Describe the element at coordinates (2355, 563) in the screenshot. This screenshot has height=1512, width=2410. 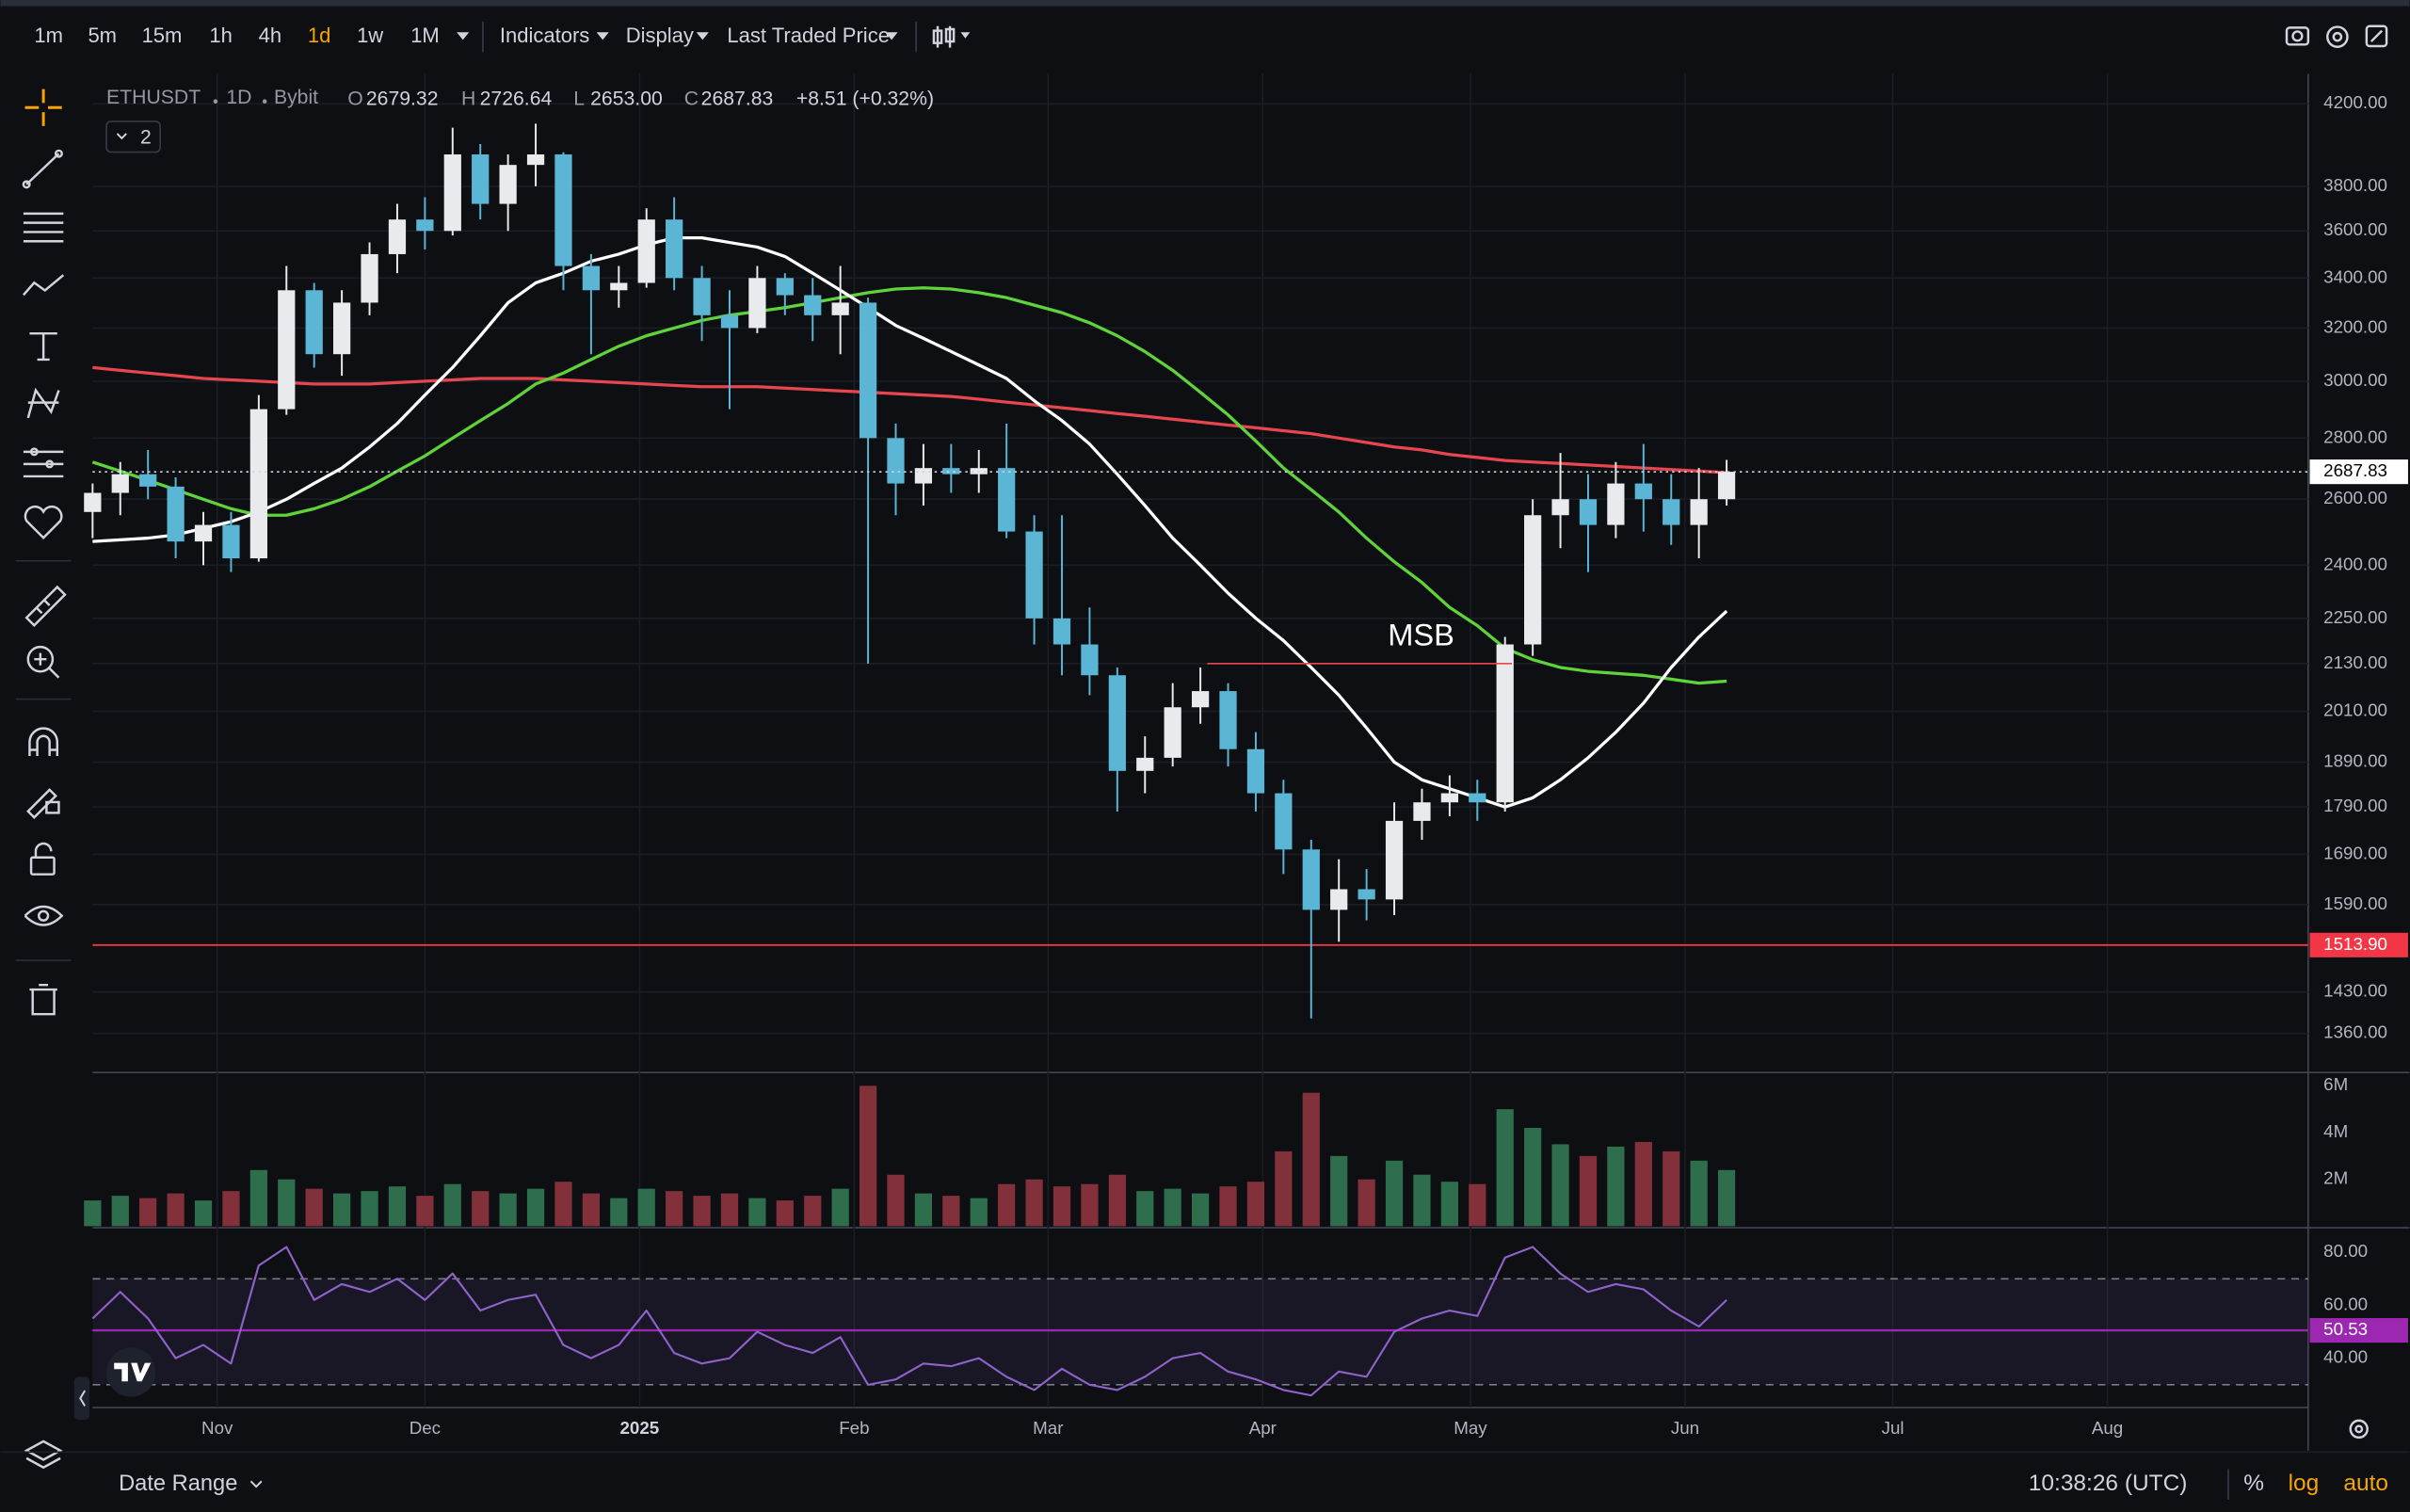
I see `y-tick-label: 2400.00` at that location.